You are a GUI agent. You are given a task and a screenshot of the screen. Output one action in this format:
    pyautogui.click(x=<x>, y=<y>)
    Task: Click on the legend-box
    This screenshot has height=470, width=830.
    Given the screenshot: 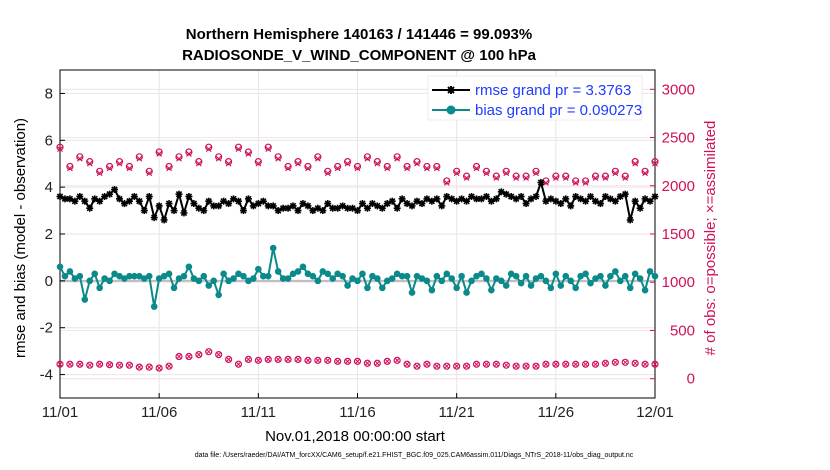 What is the action you would take?
    pyautogui.click(x=535, y=98)
    